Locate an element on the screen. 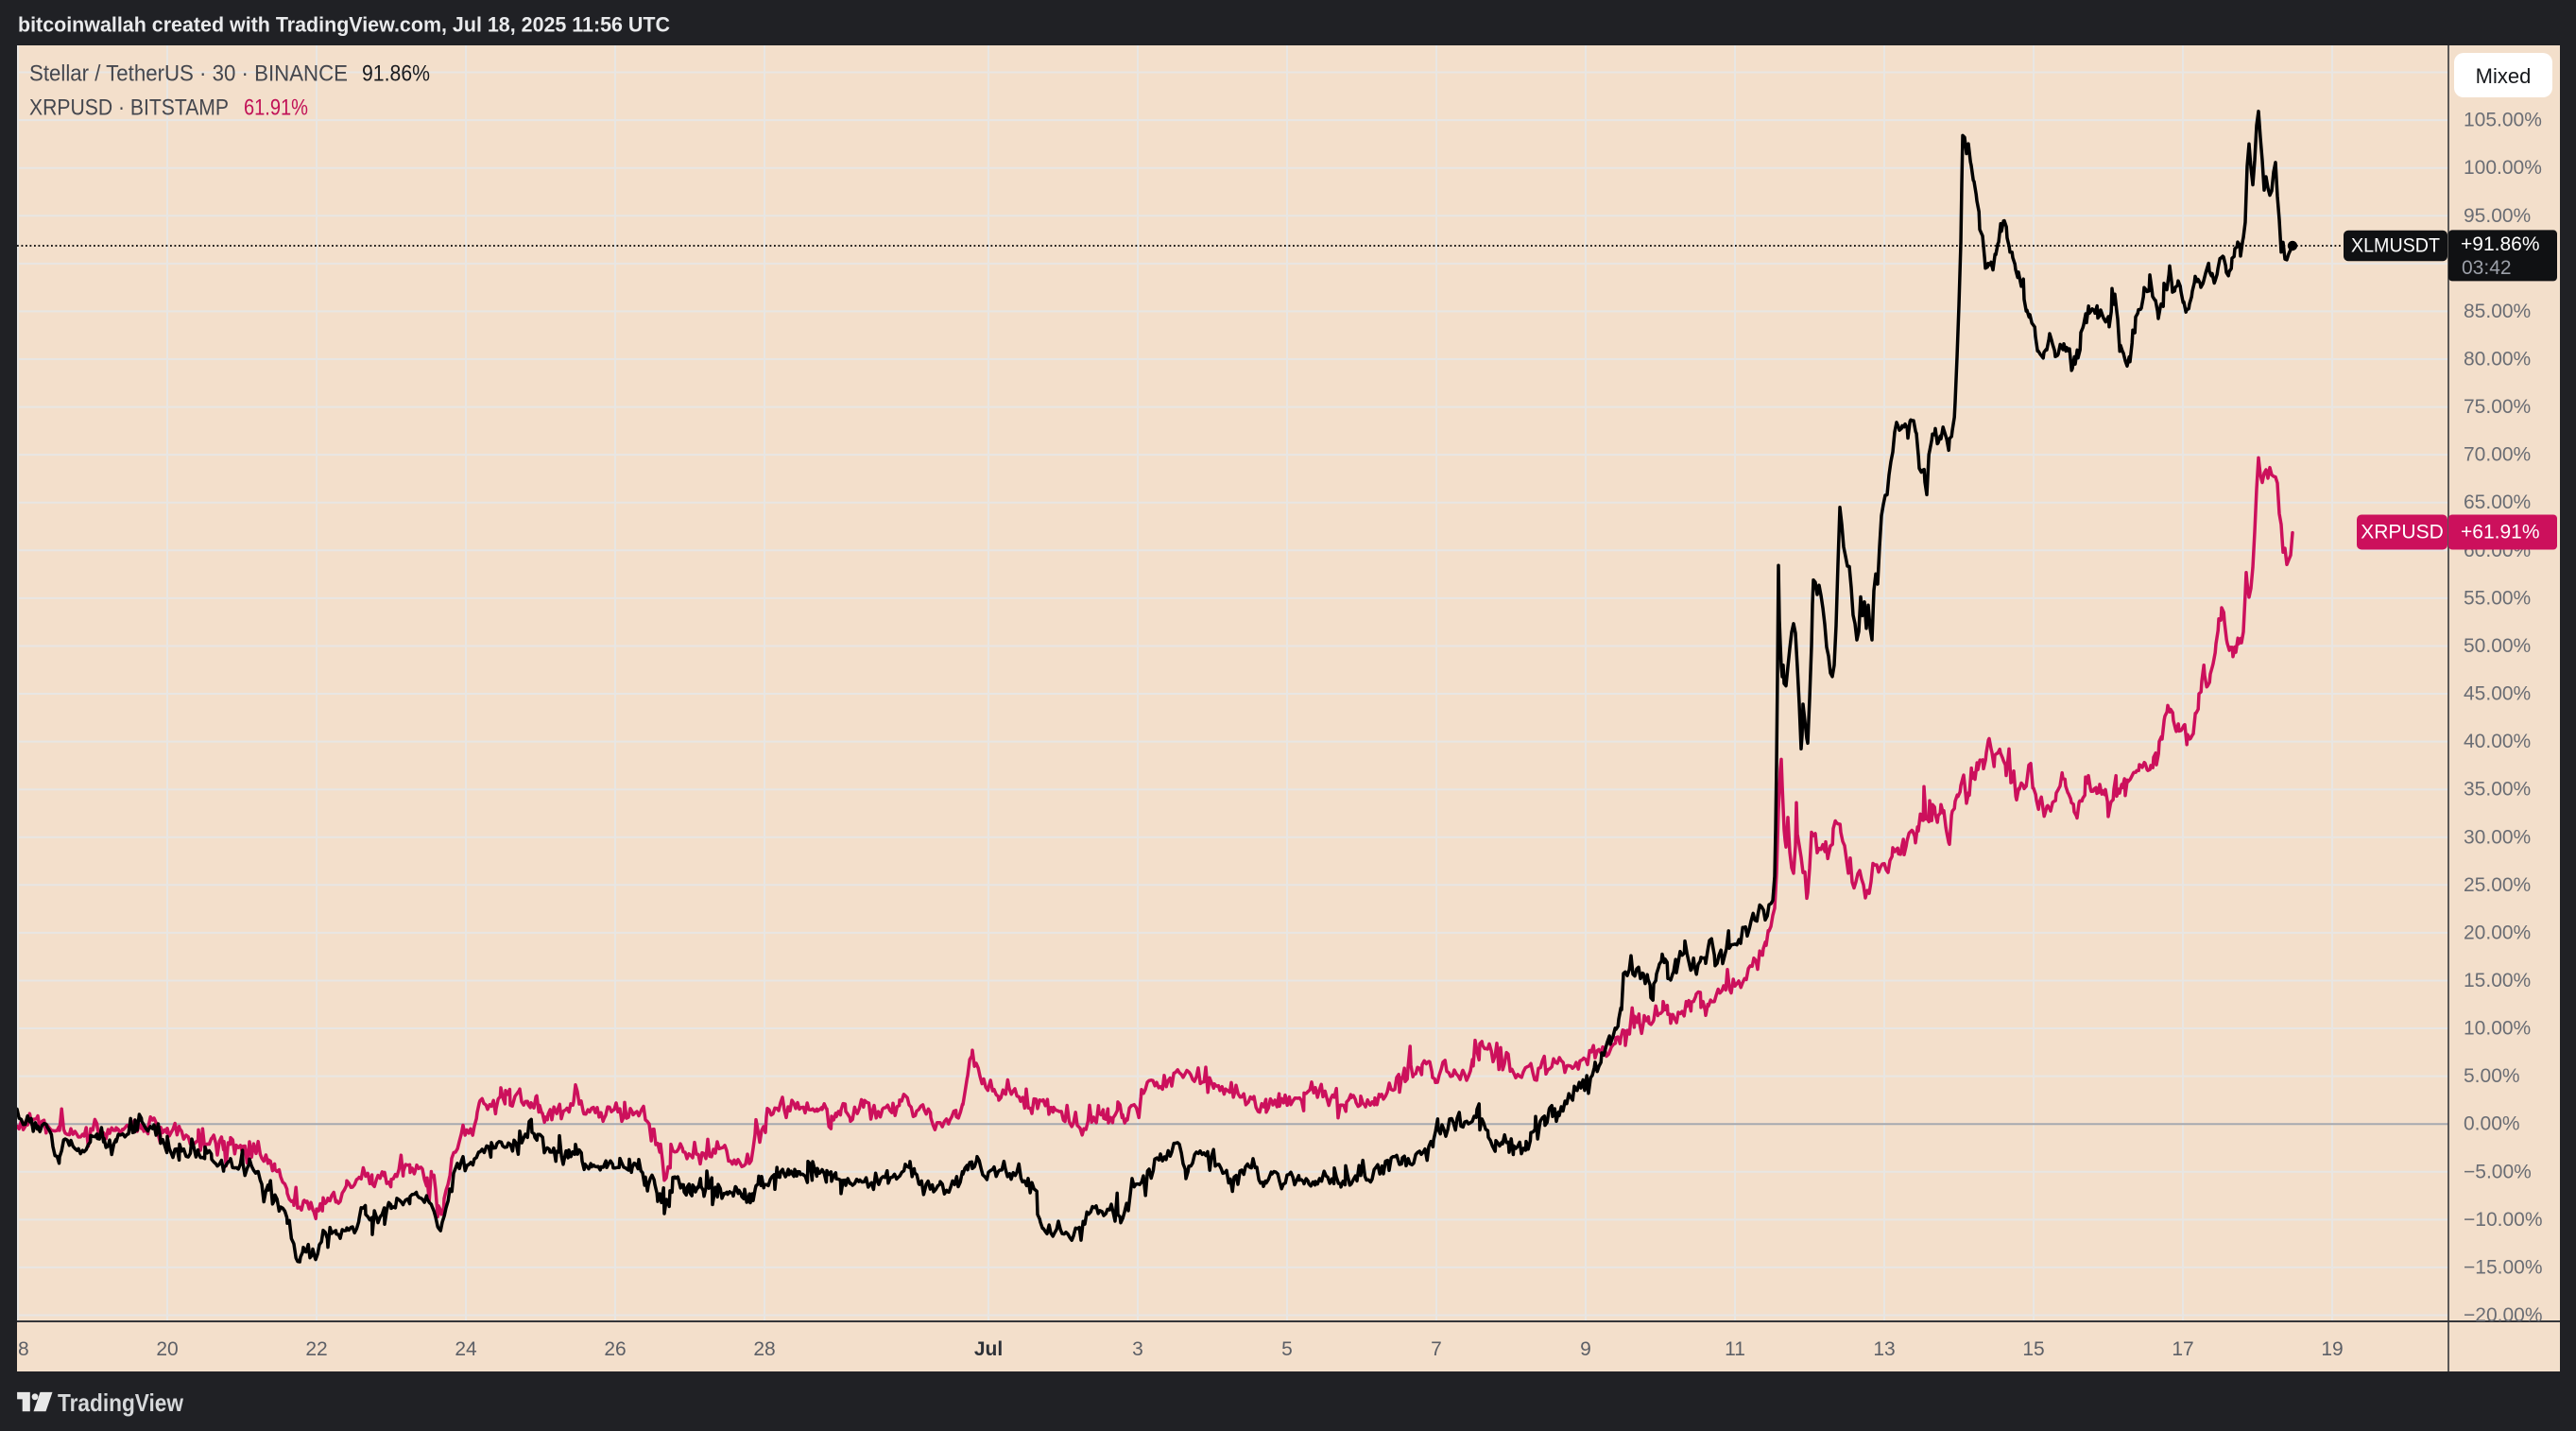 The width and height of the screenshot is (2576, 1431). svg-text: XLMUSDT is located at coordinates (2395, 246).